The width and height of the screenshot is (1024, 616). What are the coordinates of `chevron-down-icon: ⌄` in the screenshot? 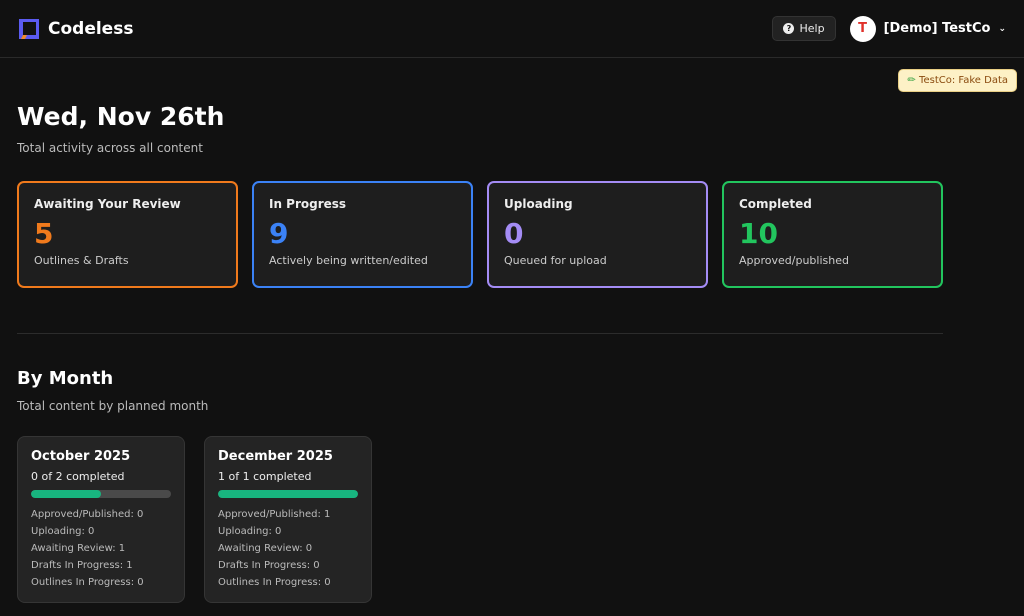 It's located at (1002, 28).